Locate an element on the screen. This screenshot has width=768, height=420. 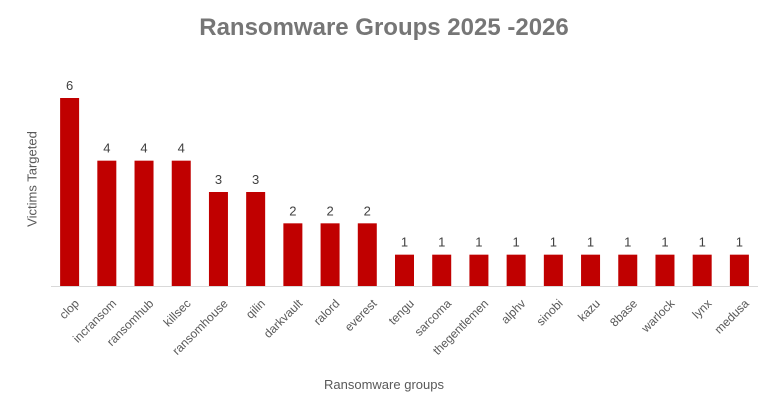
data-label-darkvault: 2 is located at coordinates (292, 210).